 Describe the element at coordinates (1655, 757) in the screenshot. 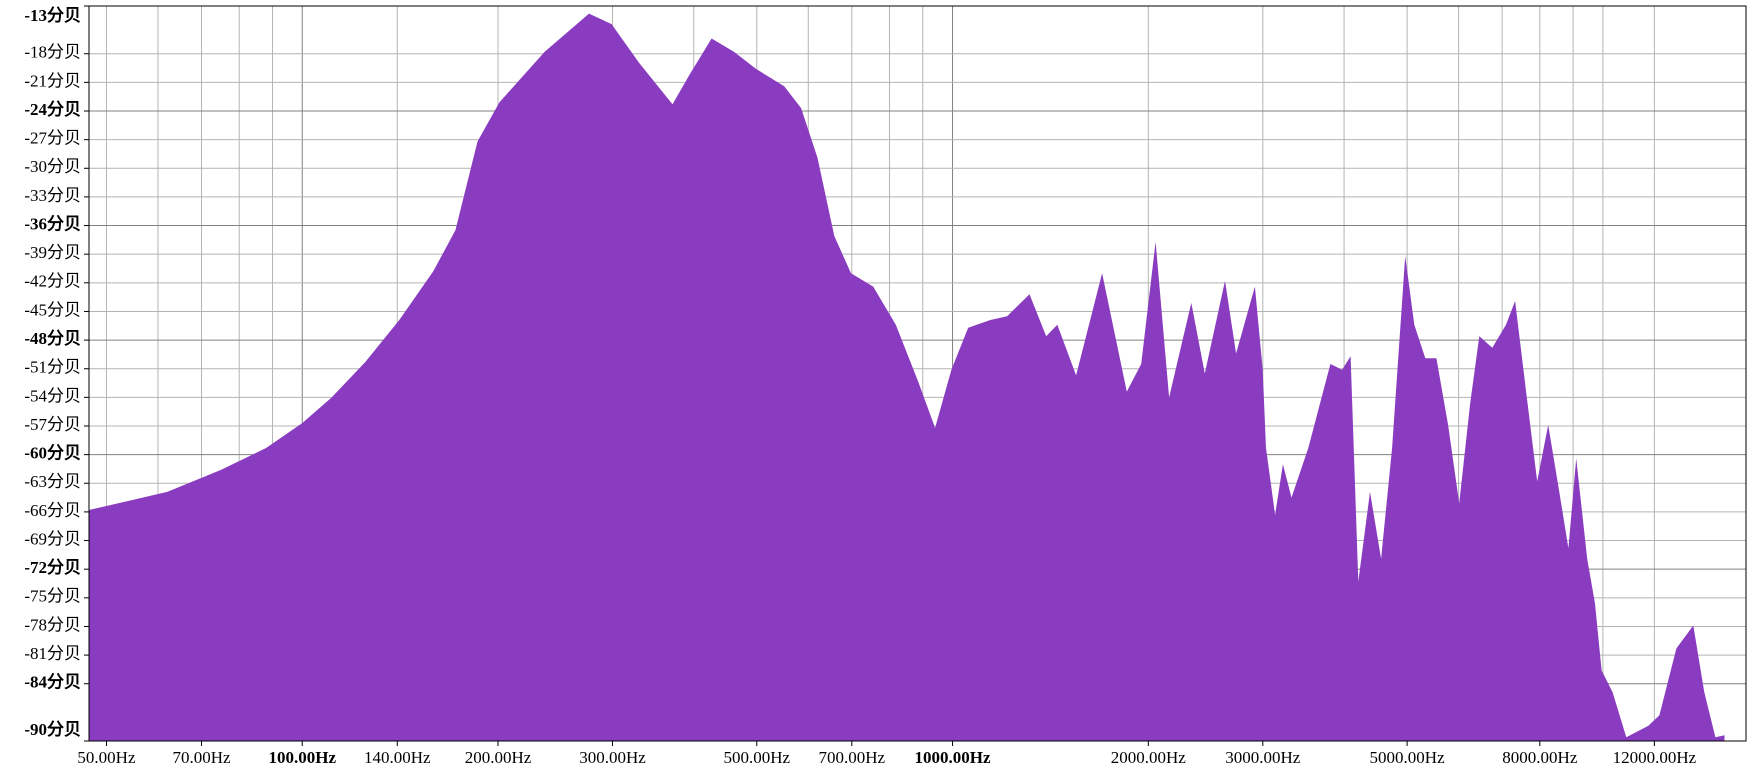

I see `x-tick-label: 12000.00Hz` at that location.